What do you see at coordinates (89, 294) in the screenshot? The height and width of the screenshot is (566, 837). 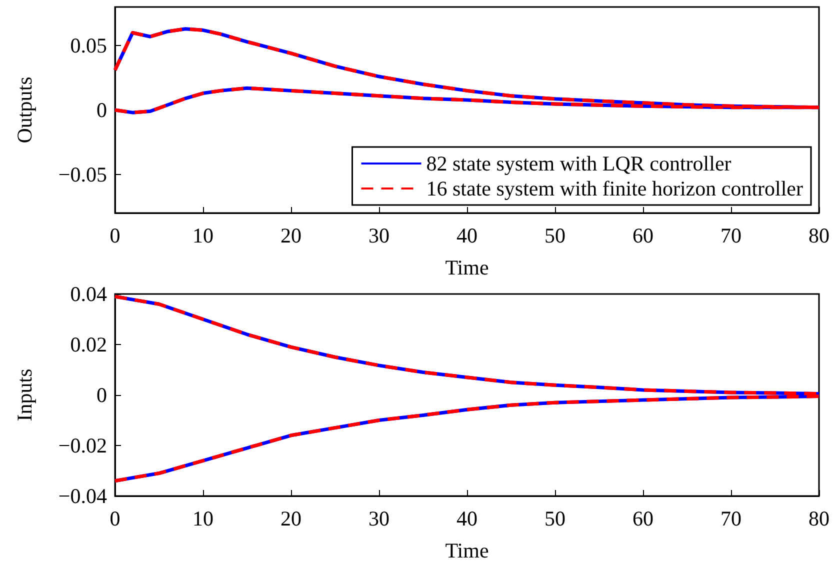 I see `y-tick-label: 0.04` at bounding box center [89, 294].